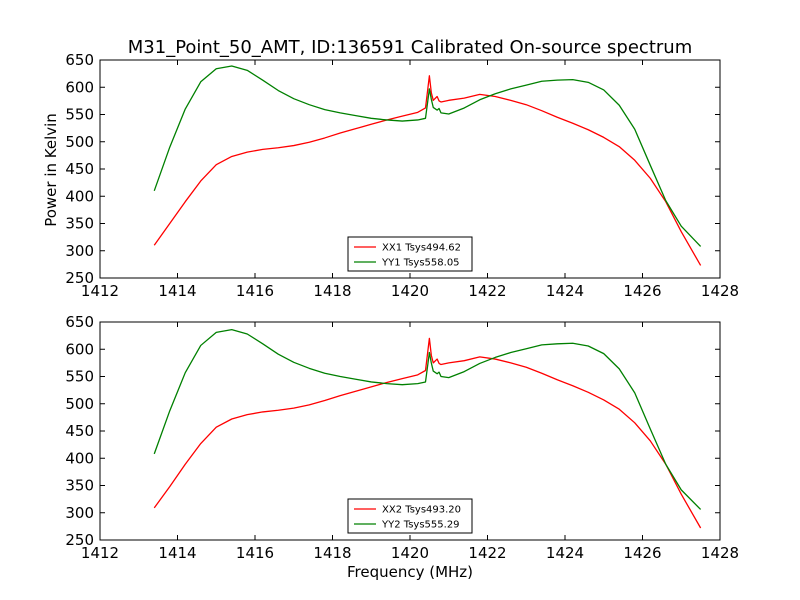 This screenshot has height=600, width=800. Describe the element at coordinates (51, 170) in the screenshot. I see `y-axis-label-top: Power in Kelvin` at that location.